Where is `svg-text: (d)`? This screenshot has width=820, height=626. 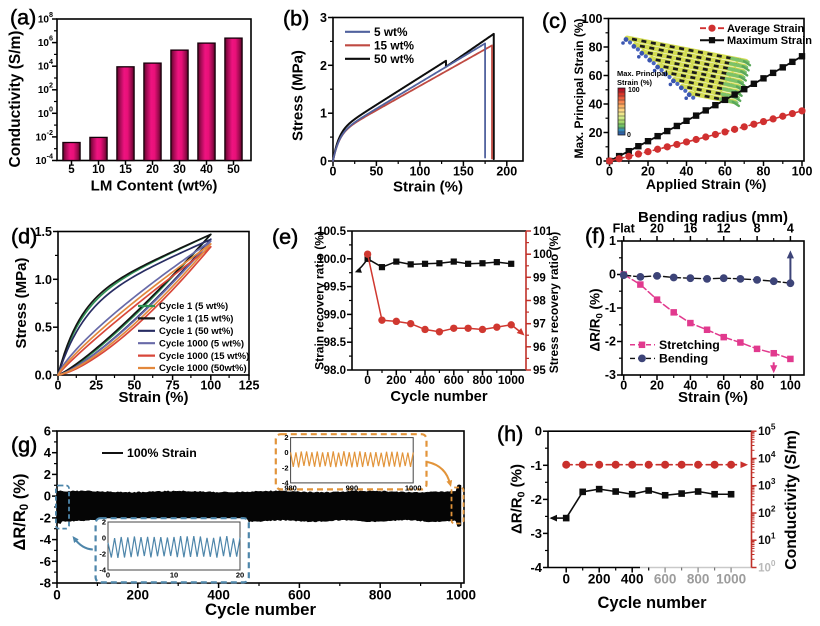 svg-text: (d) is located at coordinates (24, 237).